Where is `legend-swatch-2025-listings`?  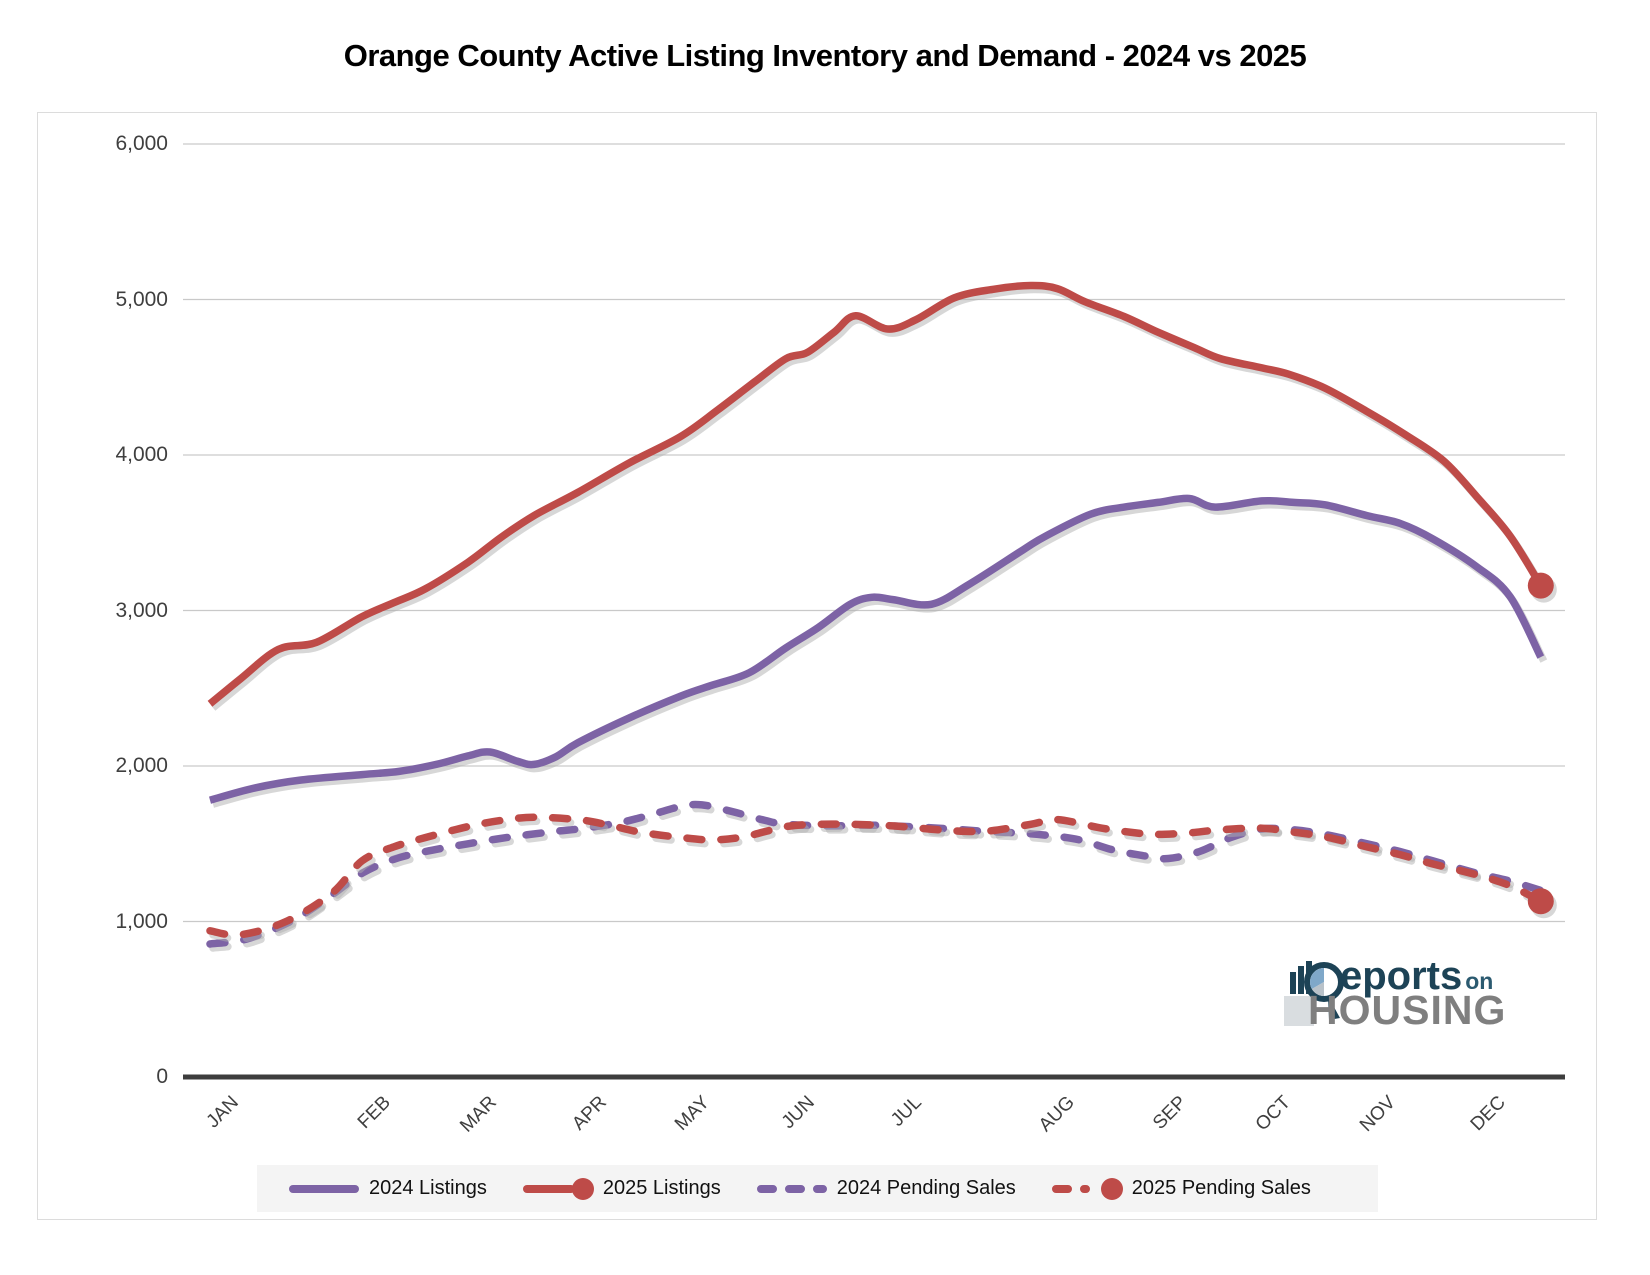 legend-swatch-2025-listings is located at coordinates (558, 1188).